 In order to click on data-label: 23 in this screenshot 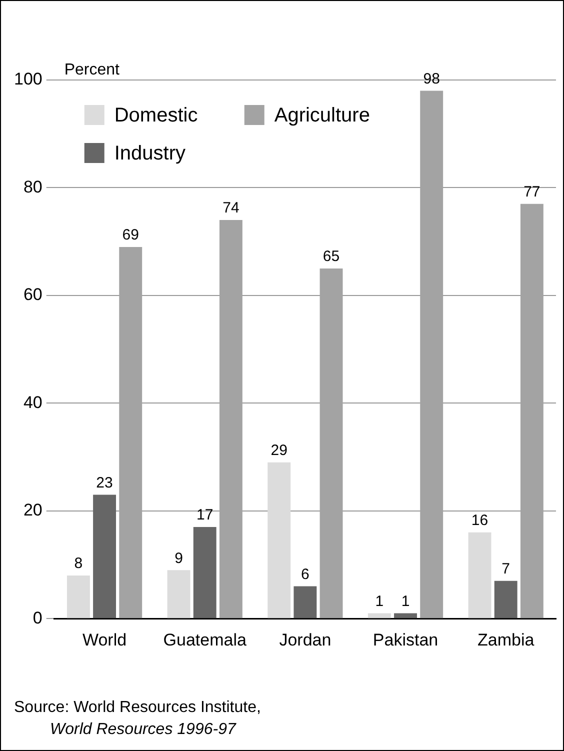, I will do `click(104, 483)`.